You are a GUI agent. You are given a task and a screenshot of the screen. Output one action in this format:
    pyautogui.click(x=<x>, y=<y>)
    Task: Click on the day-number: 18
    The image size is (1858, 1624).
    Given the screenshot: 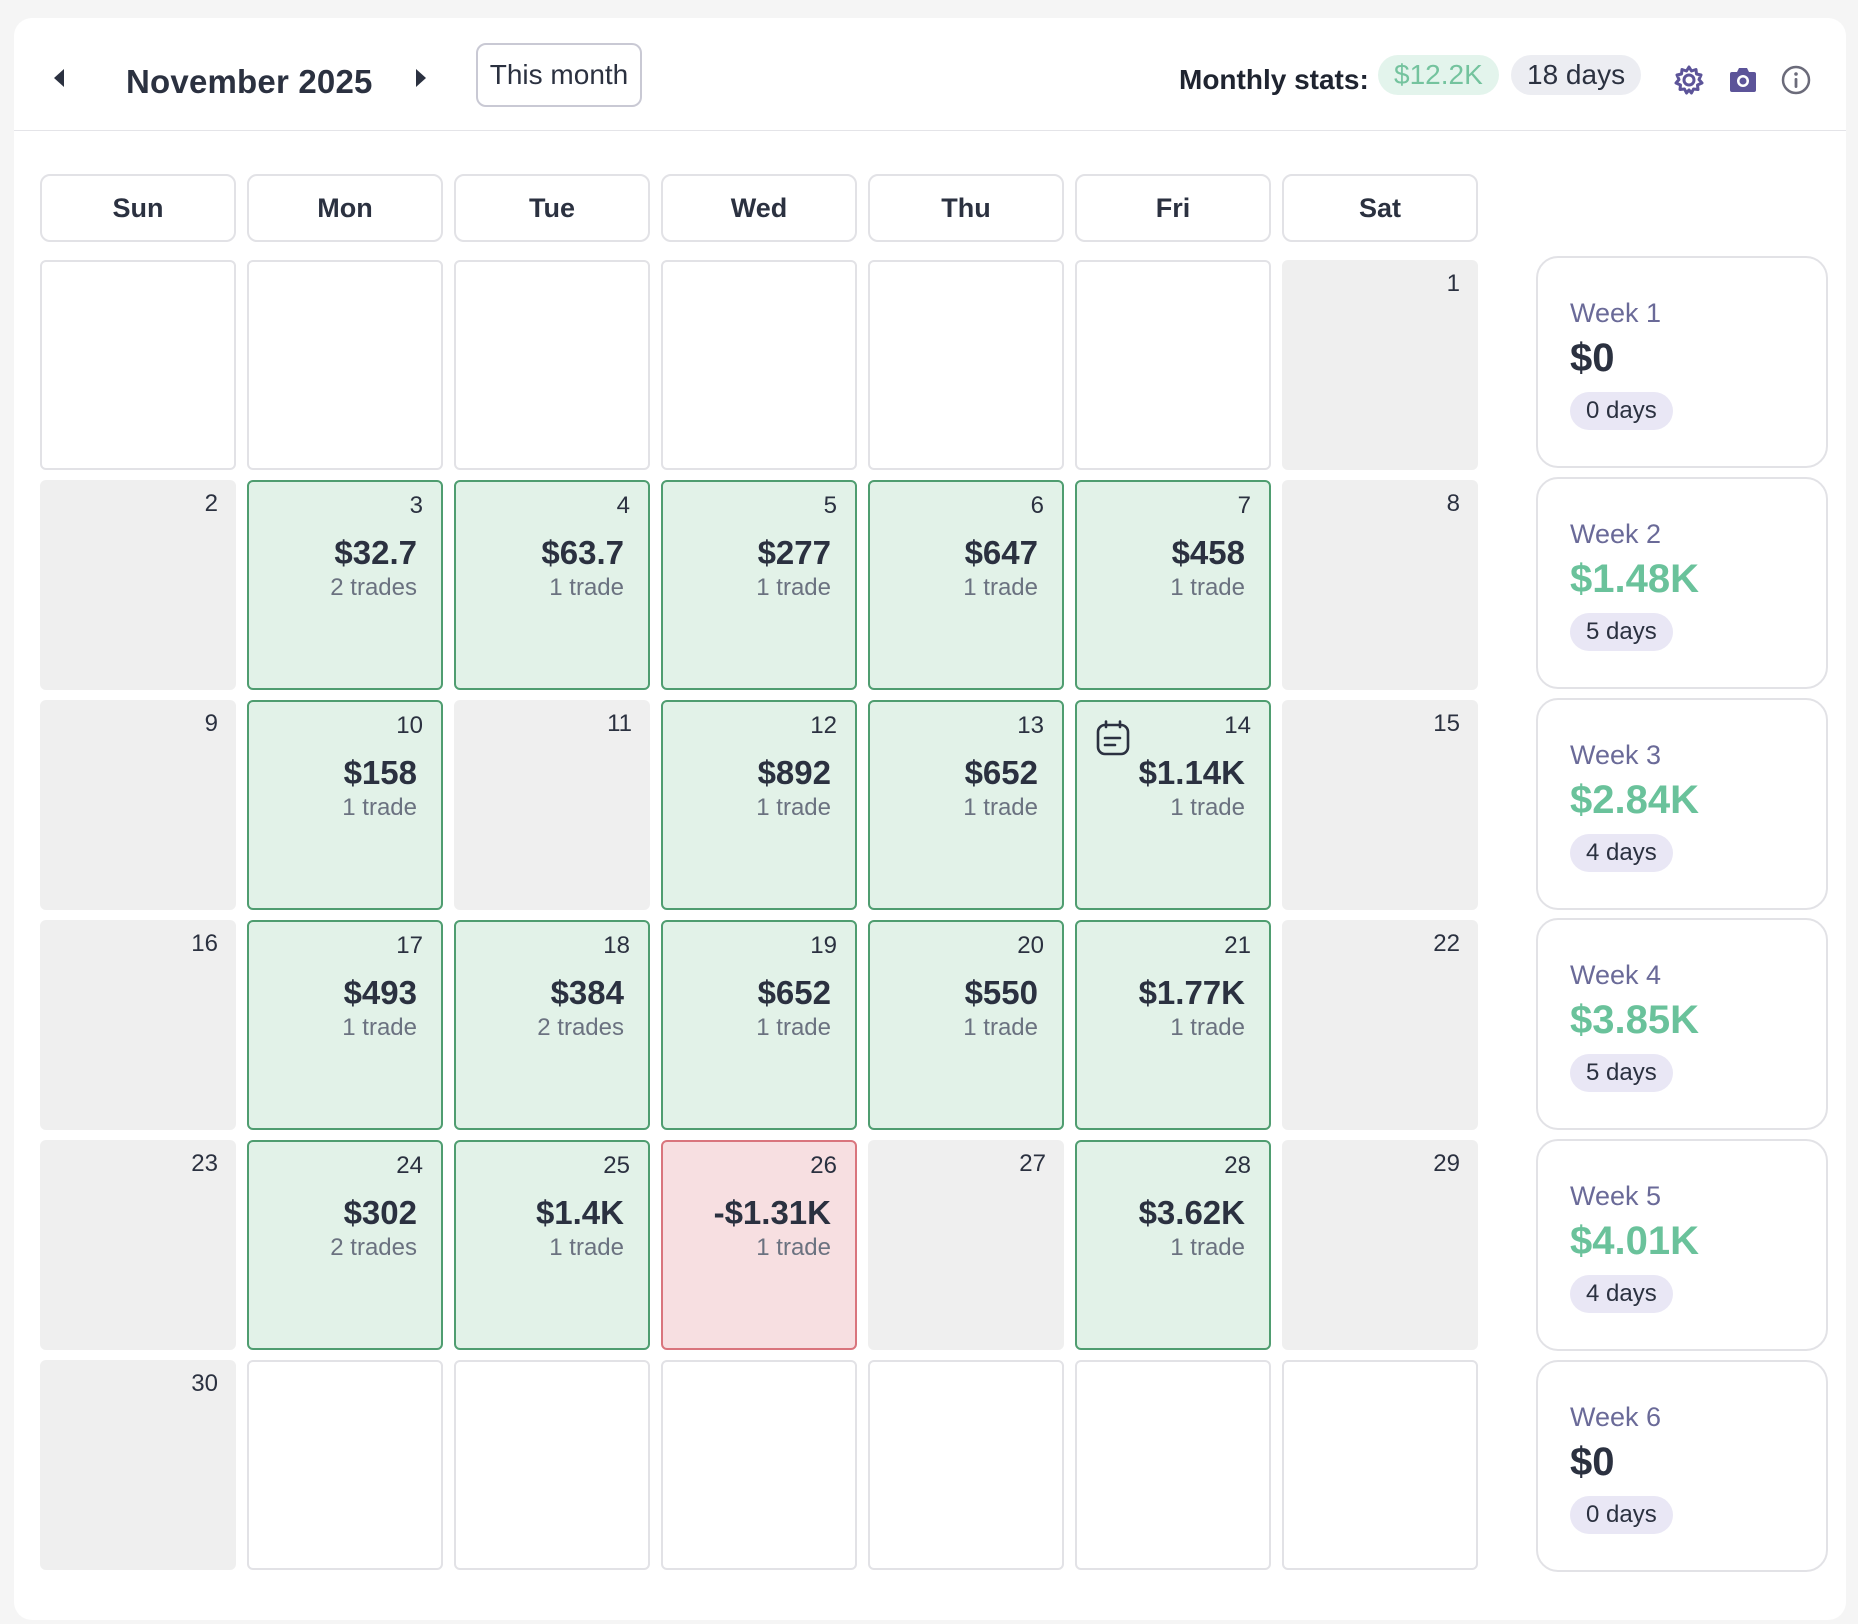 What is the action you would take?
    pyautogui.click(x=616, y=945)
    